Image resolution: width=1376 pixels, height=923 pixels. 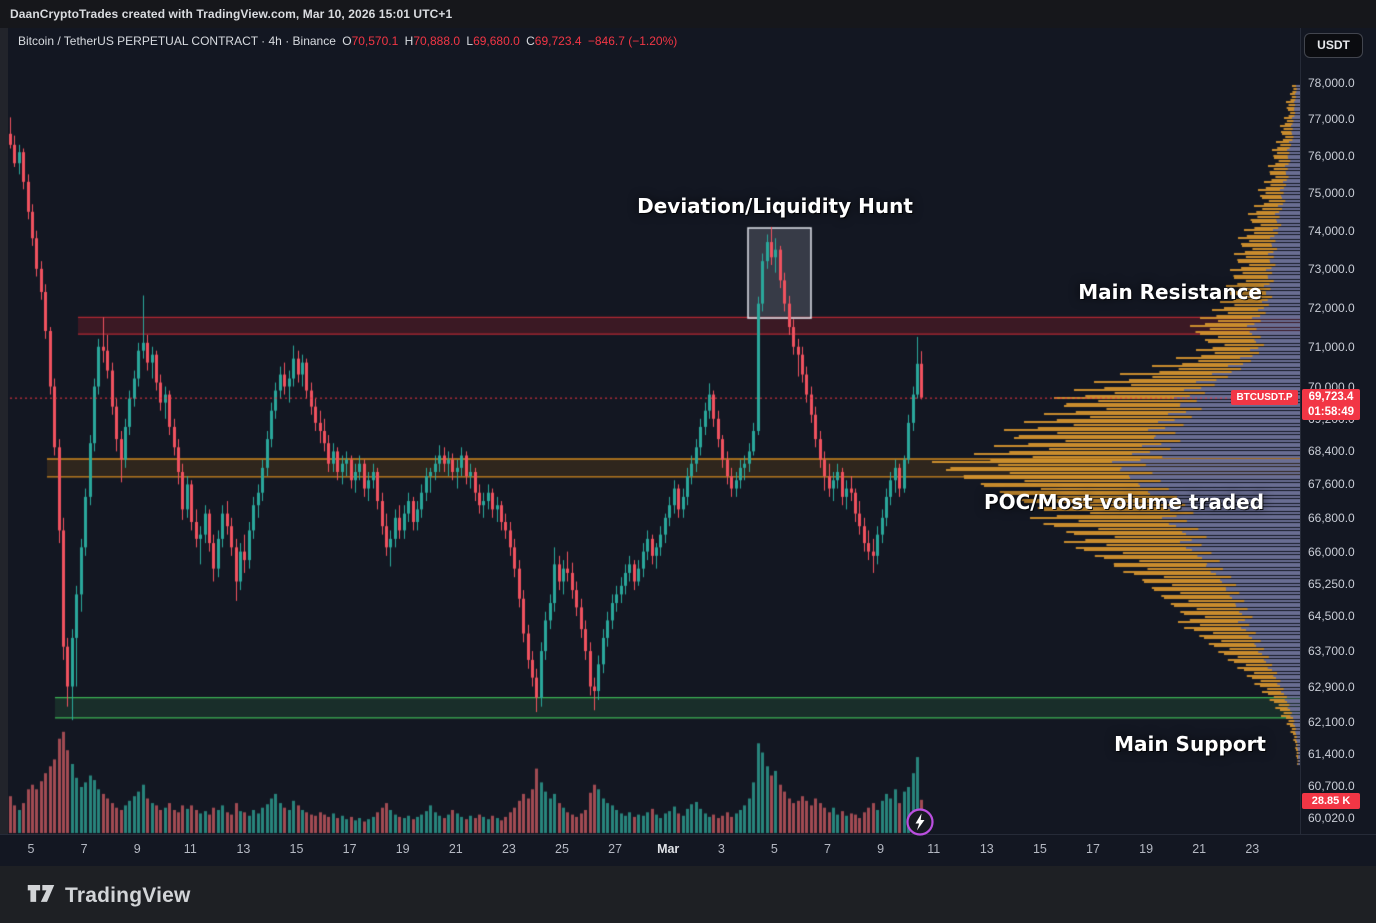 What do you see at coordinates (1331, 119) in the screenshot?
I see `price-tick-77000: 77,000.0` at bounding box center [1331, 119].